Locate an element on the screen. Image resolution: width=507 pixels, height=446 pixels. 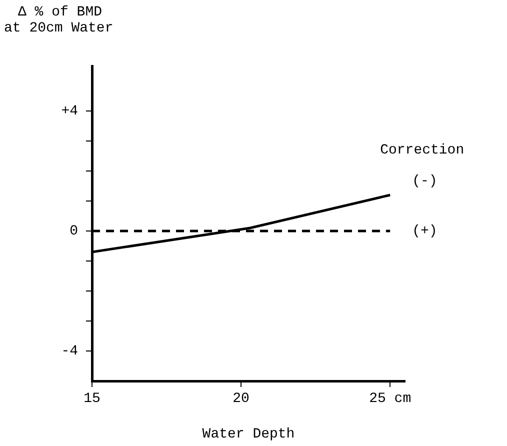
y-axis-title: Δ % of BMD at 20cm Water is located at coordinates (59, 20).